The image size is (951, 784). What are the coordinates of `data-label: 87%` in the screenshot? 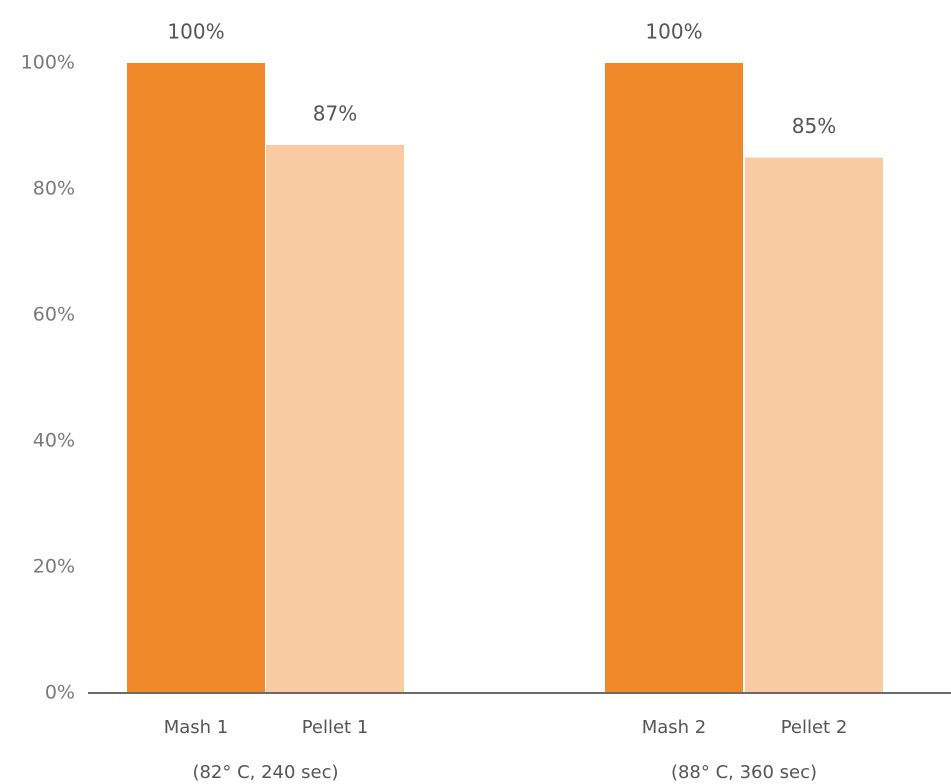 It's located at (335, 113).